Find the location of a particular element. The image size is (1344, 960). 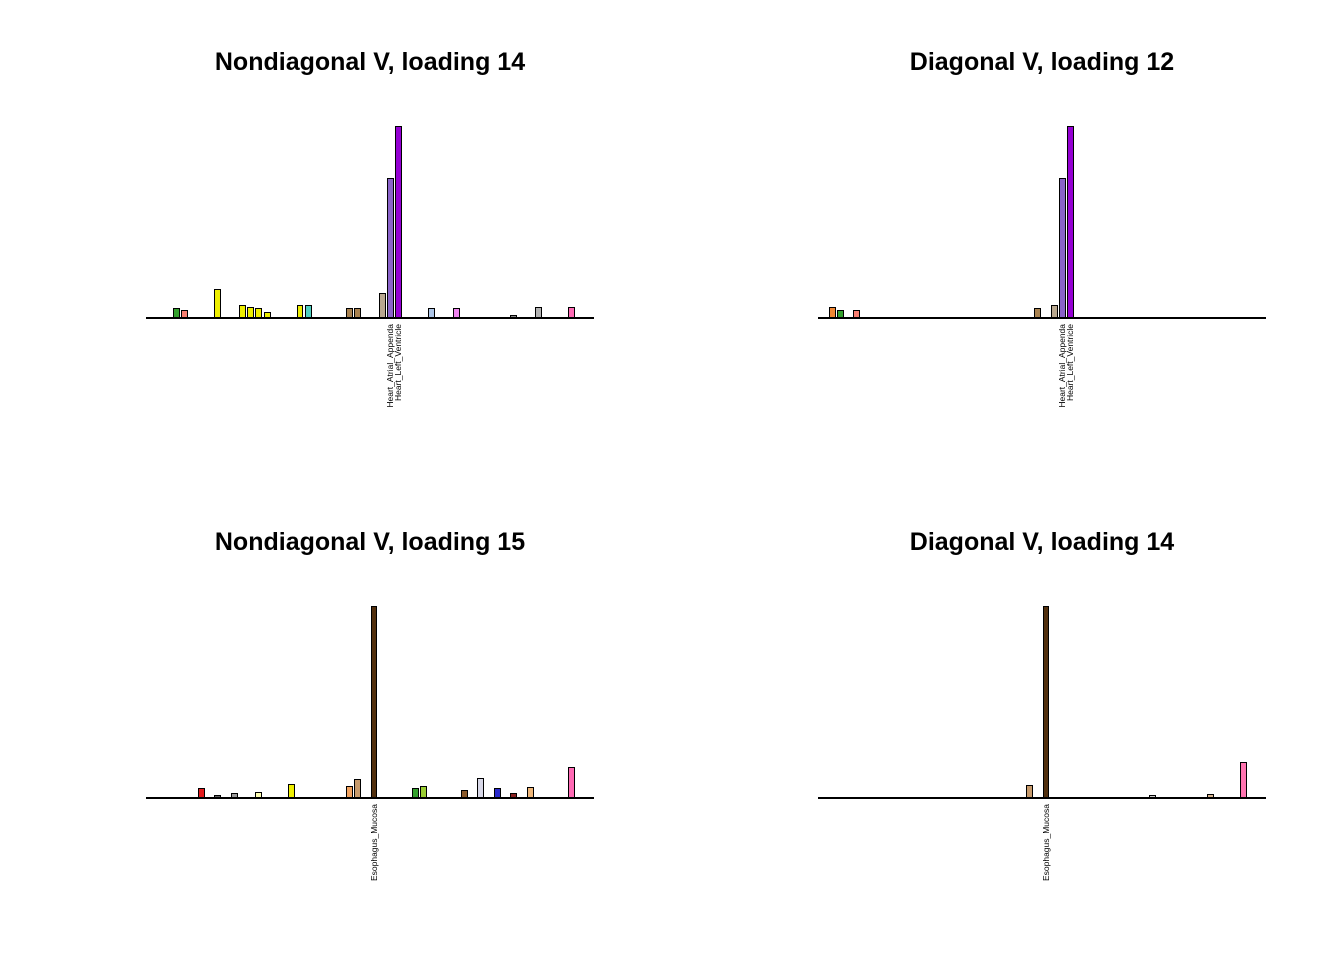

chart-title: Nondiagonal V, loading 14 is located at coordinates (370, 62).